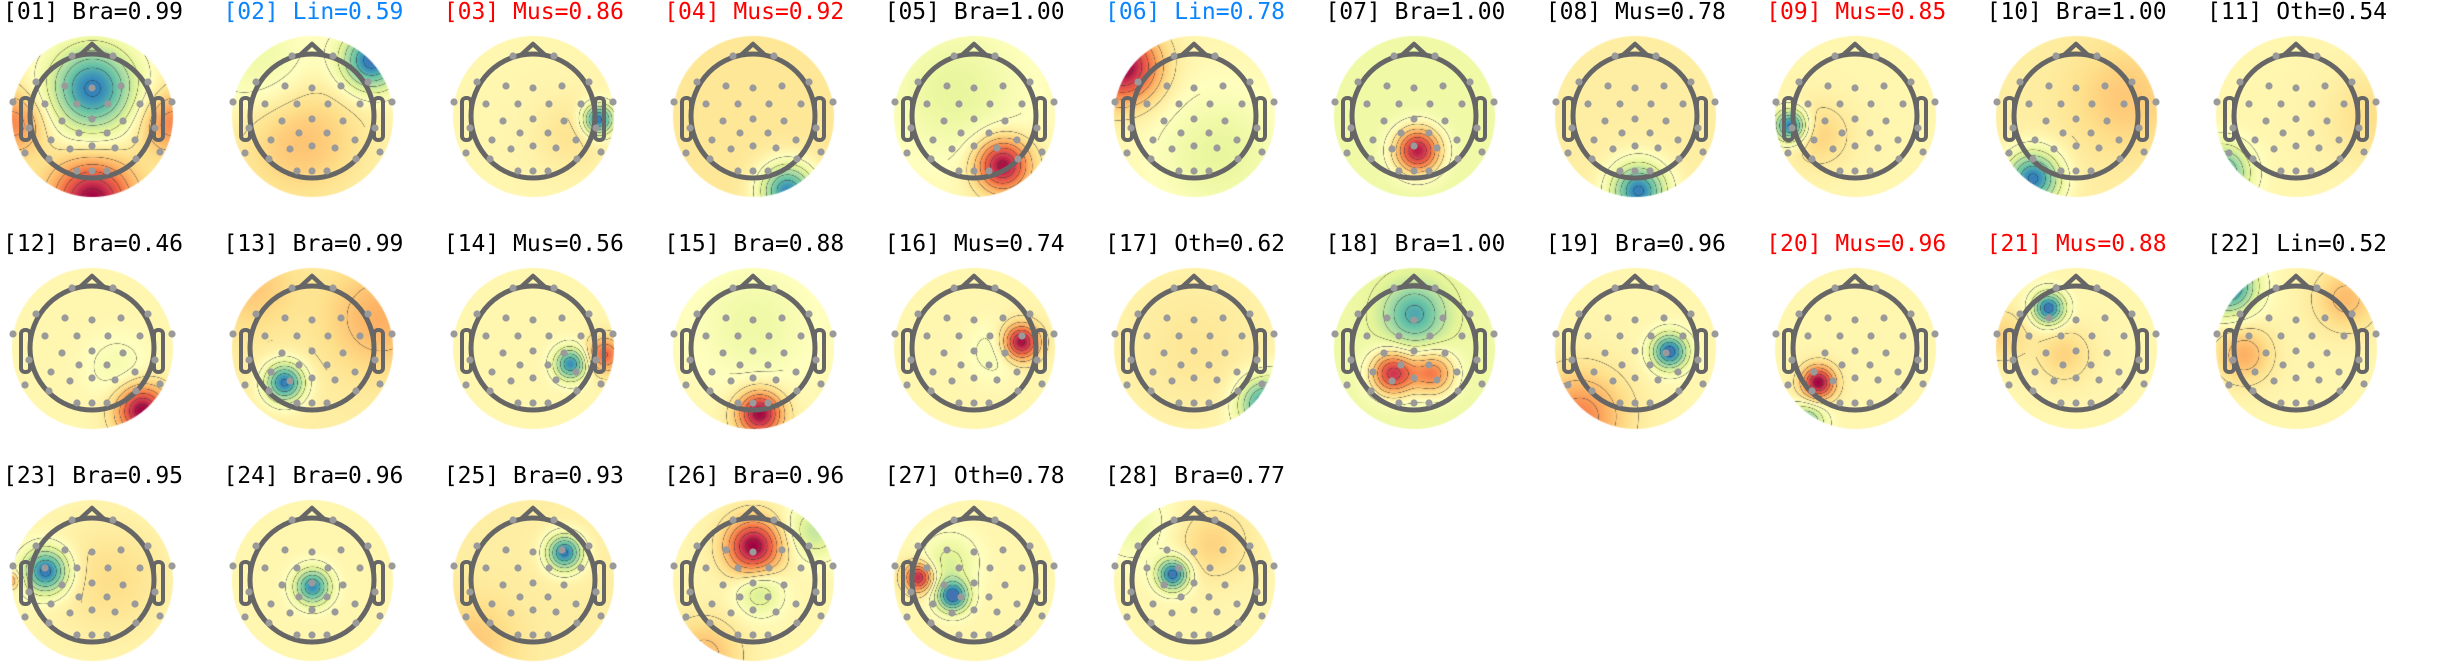 The height and width of the screenshot is (670, 2438). Describe the element at coordinates (1856, 12) in the screenshot. I see `component-title: [09] Mus=0.85` at that location.